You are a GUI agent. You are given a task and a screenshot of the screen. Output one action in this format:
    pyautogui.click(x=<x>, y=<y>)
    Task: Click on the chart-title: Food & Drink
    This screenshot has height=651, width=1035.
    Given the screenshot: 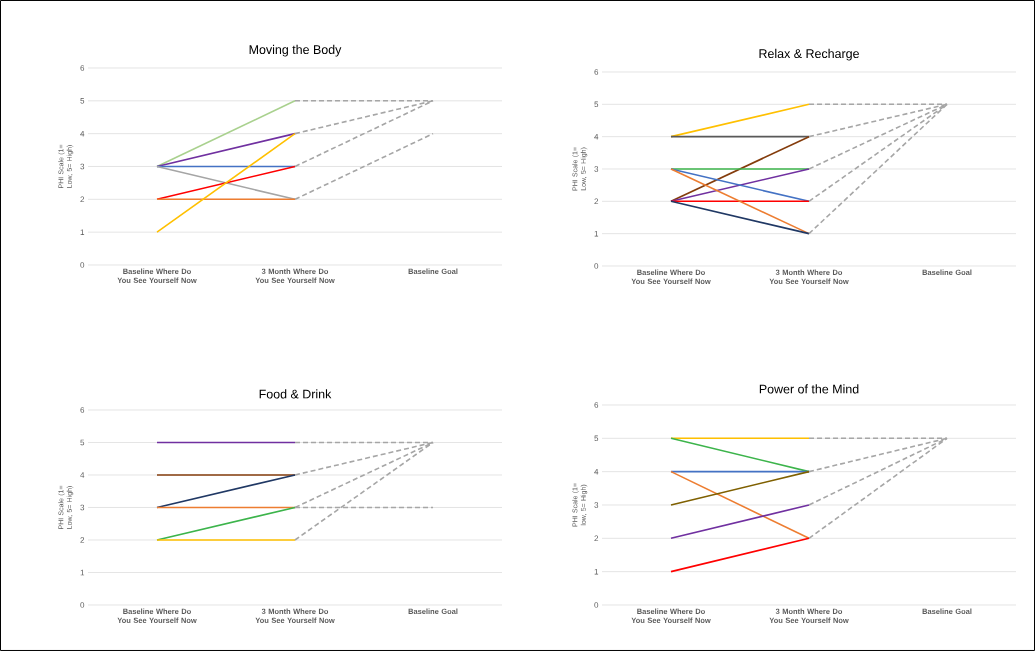 What is the action you would take?
    pyautogui.click(x=295, y=394)
    